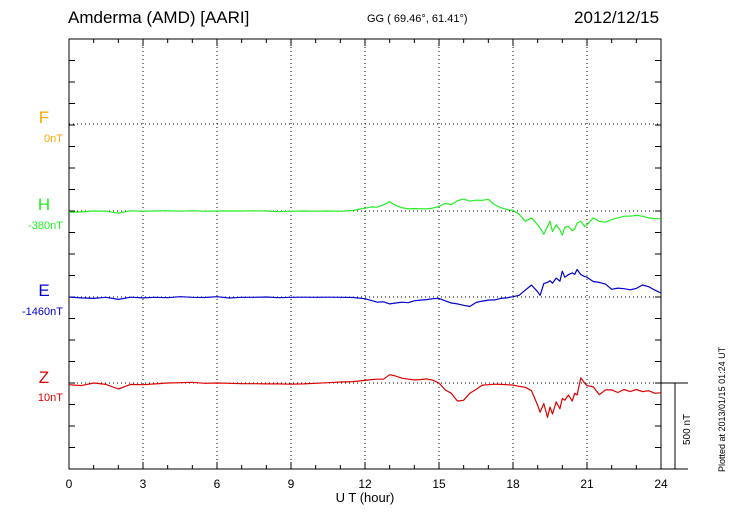  I want to click on channel-name-e: E, so click(43, 290).